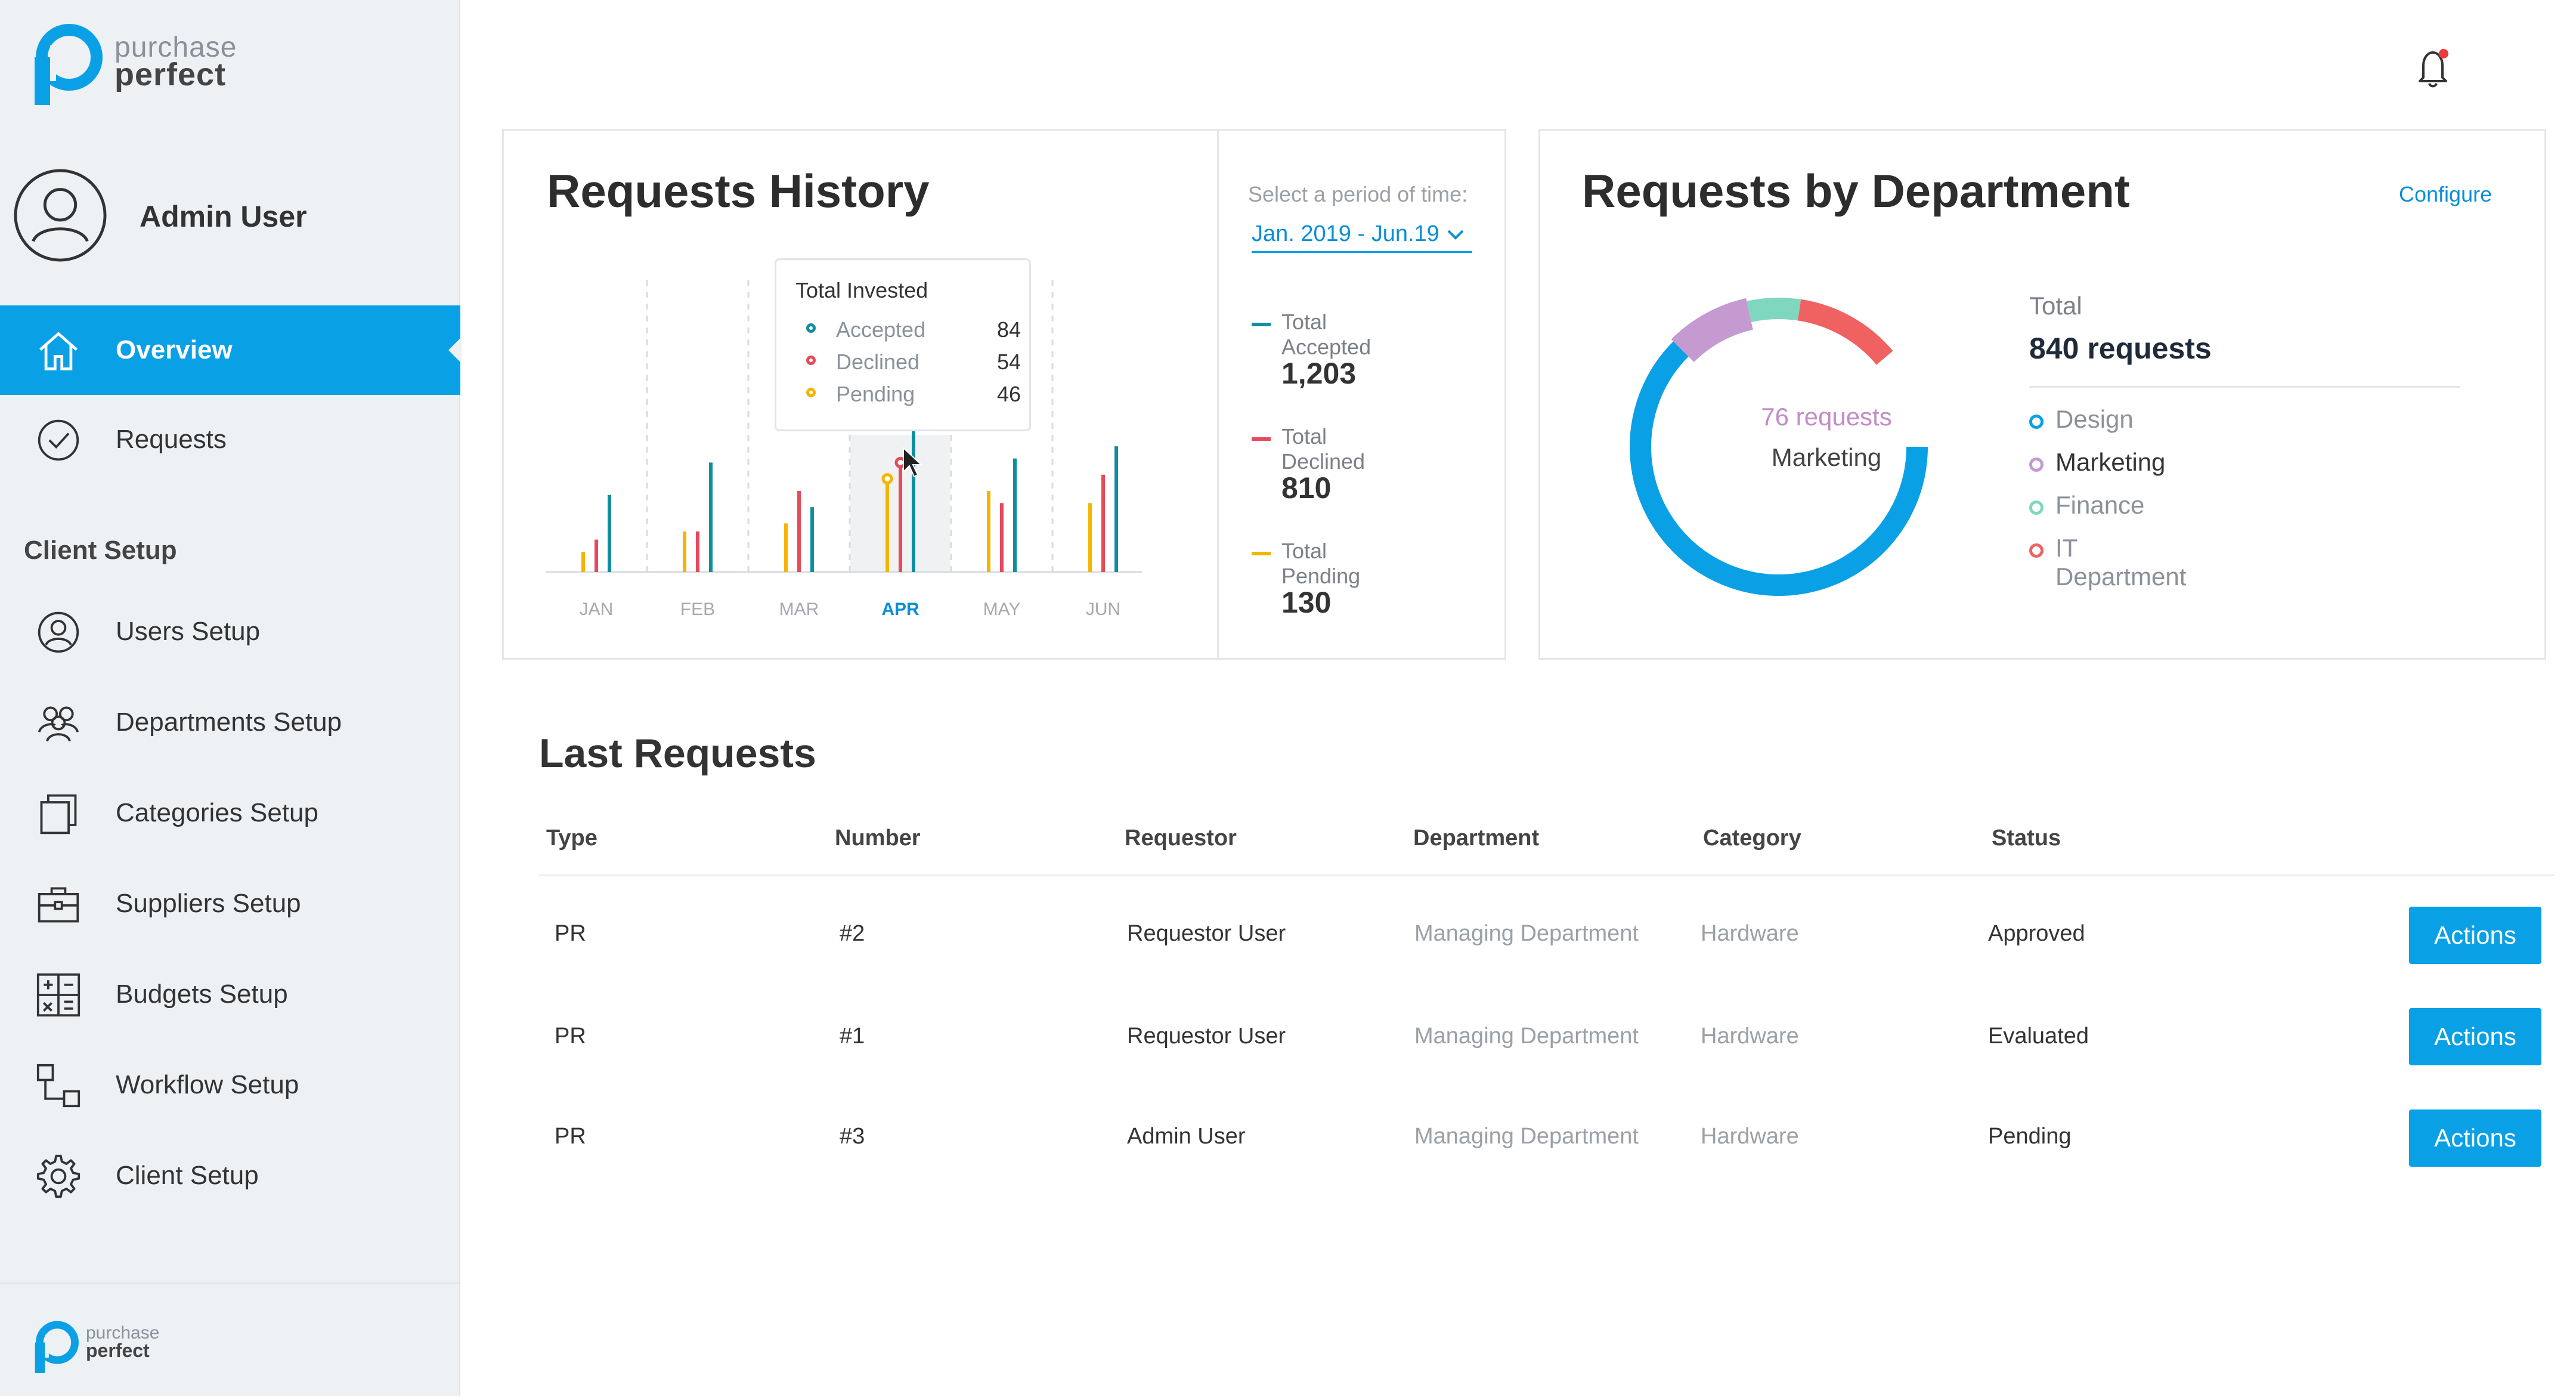 This screenshot has width=2576, height=1397. Describe the element at coordinates (811, 393) in the screenshot. I see `pending-dot-icon` at that location.